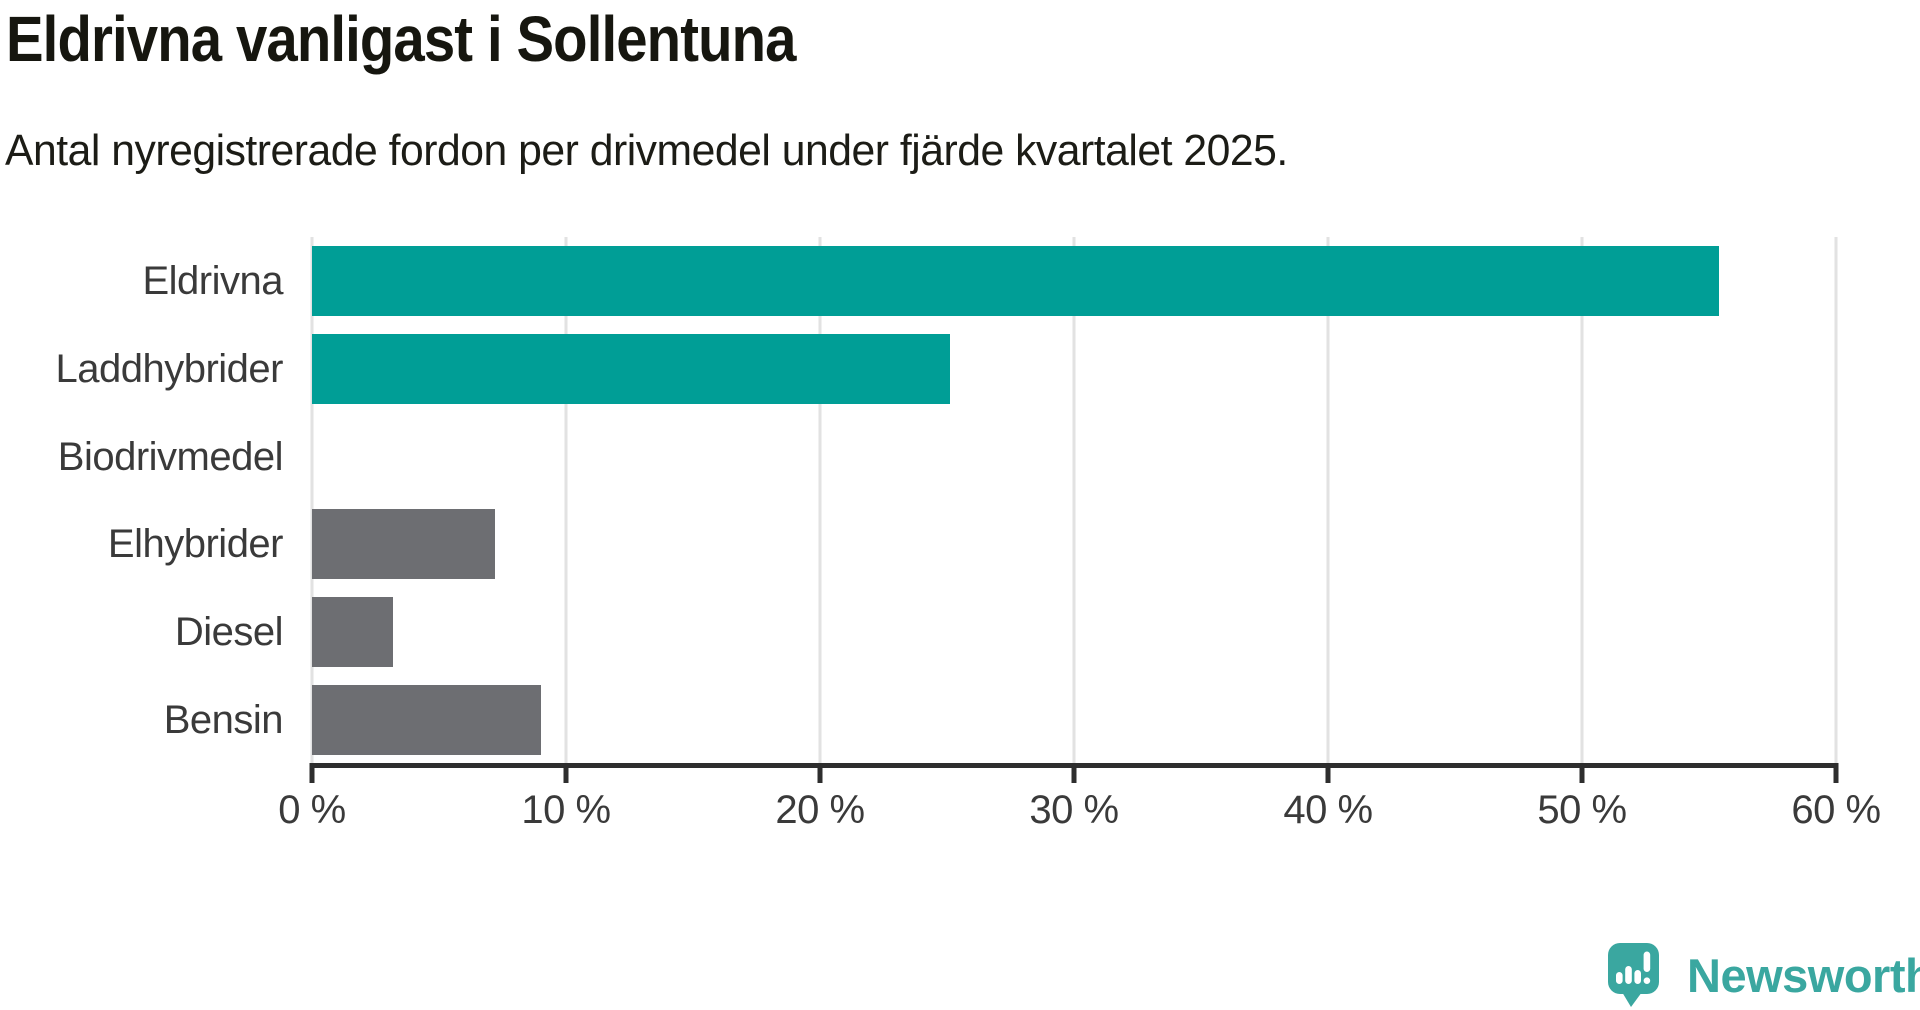  What do you see at coordinates (312, 810) in the screenshot?
I see `x-axis-tick-label-0: 0 %` at bounding box center [312, 810].